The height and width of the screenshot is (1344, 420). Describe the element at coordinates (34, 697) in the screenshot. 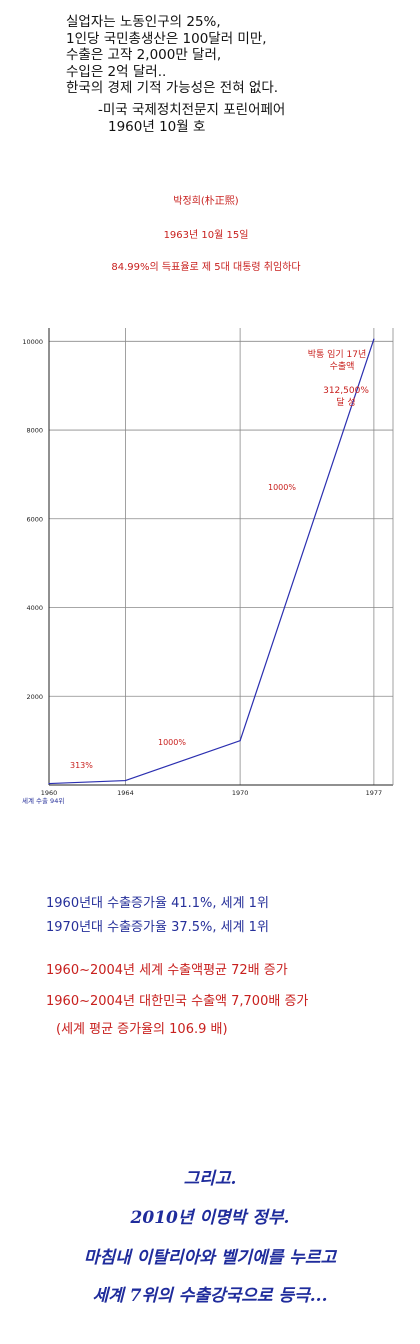

I see `y-tick-label: 2000` at that location.